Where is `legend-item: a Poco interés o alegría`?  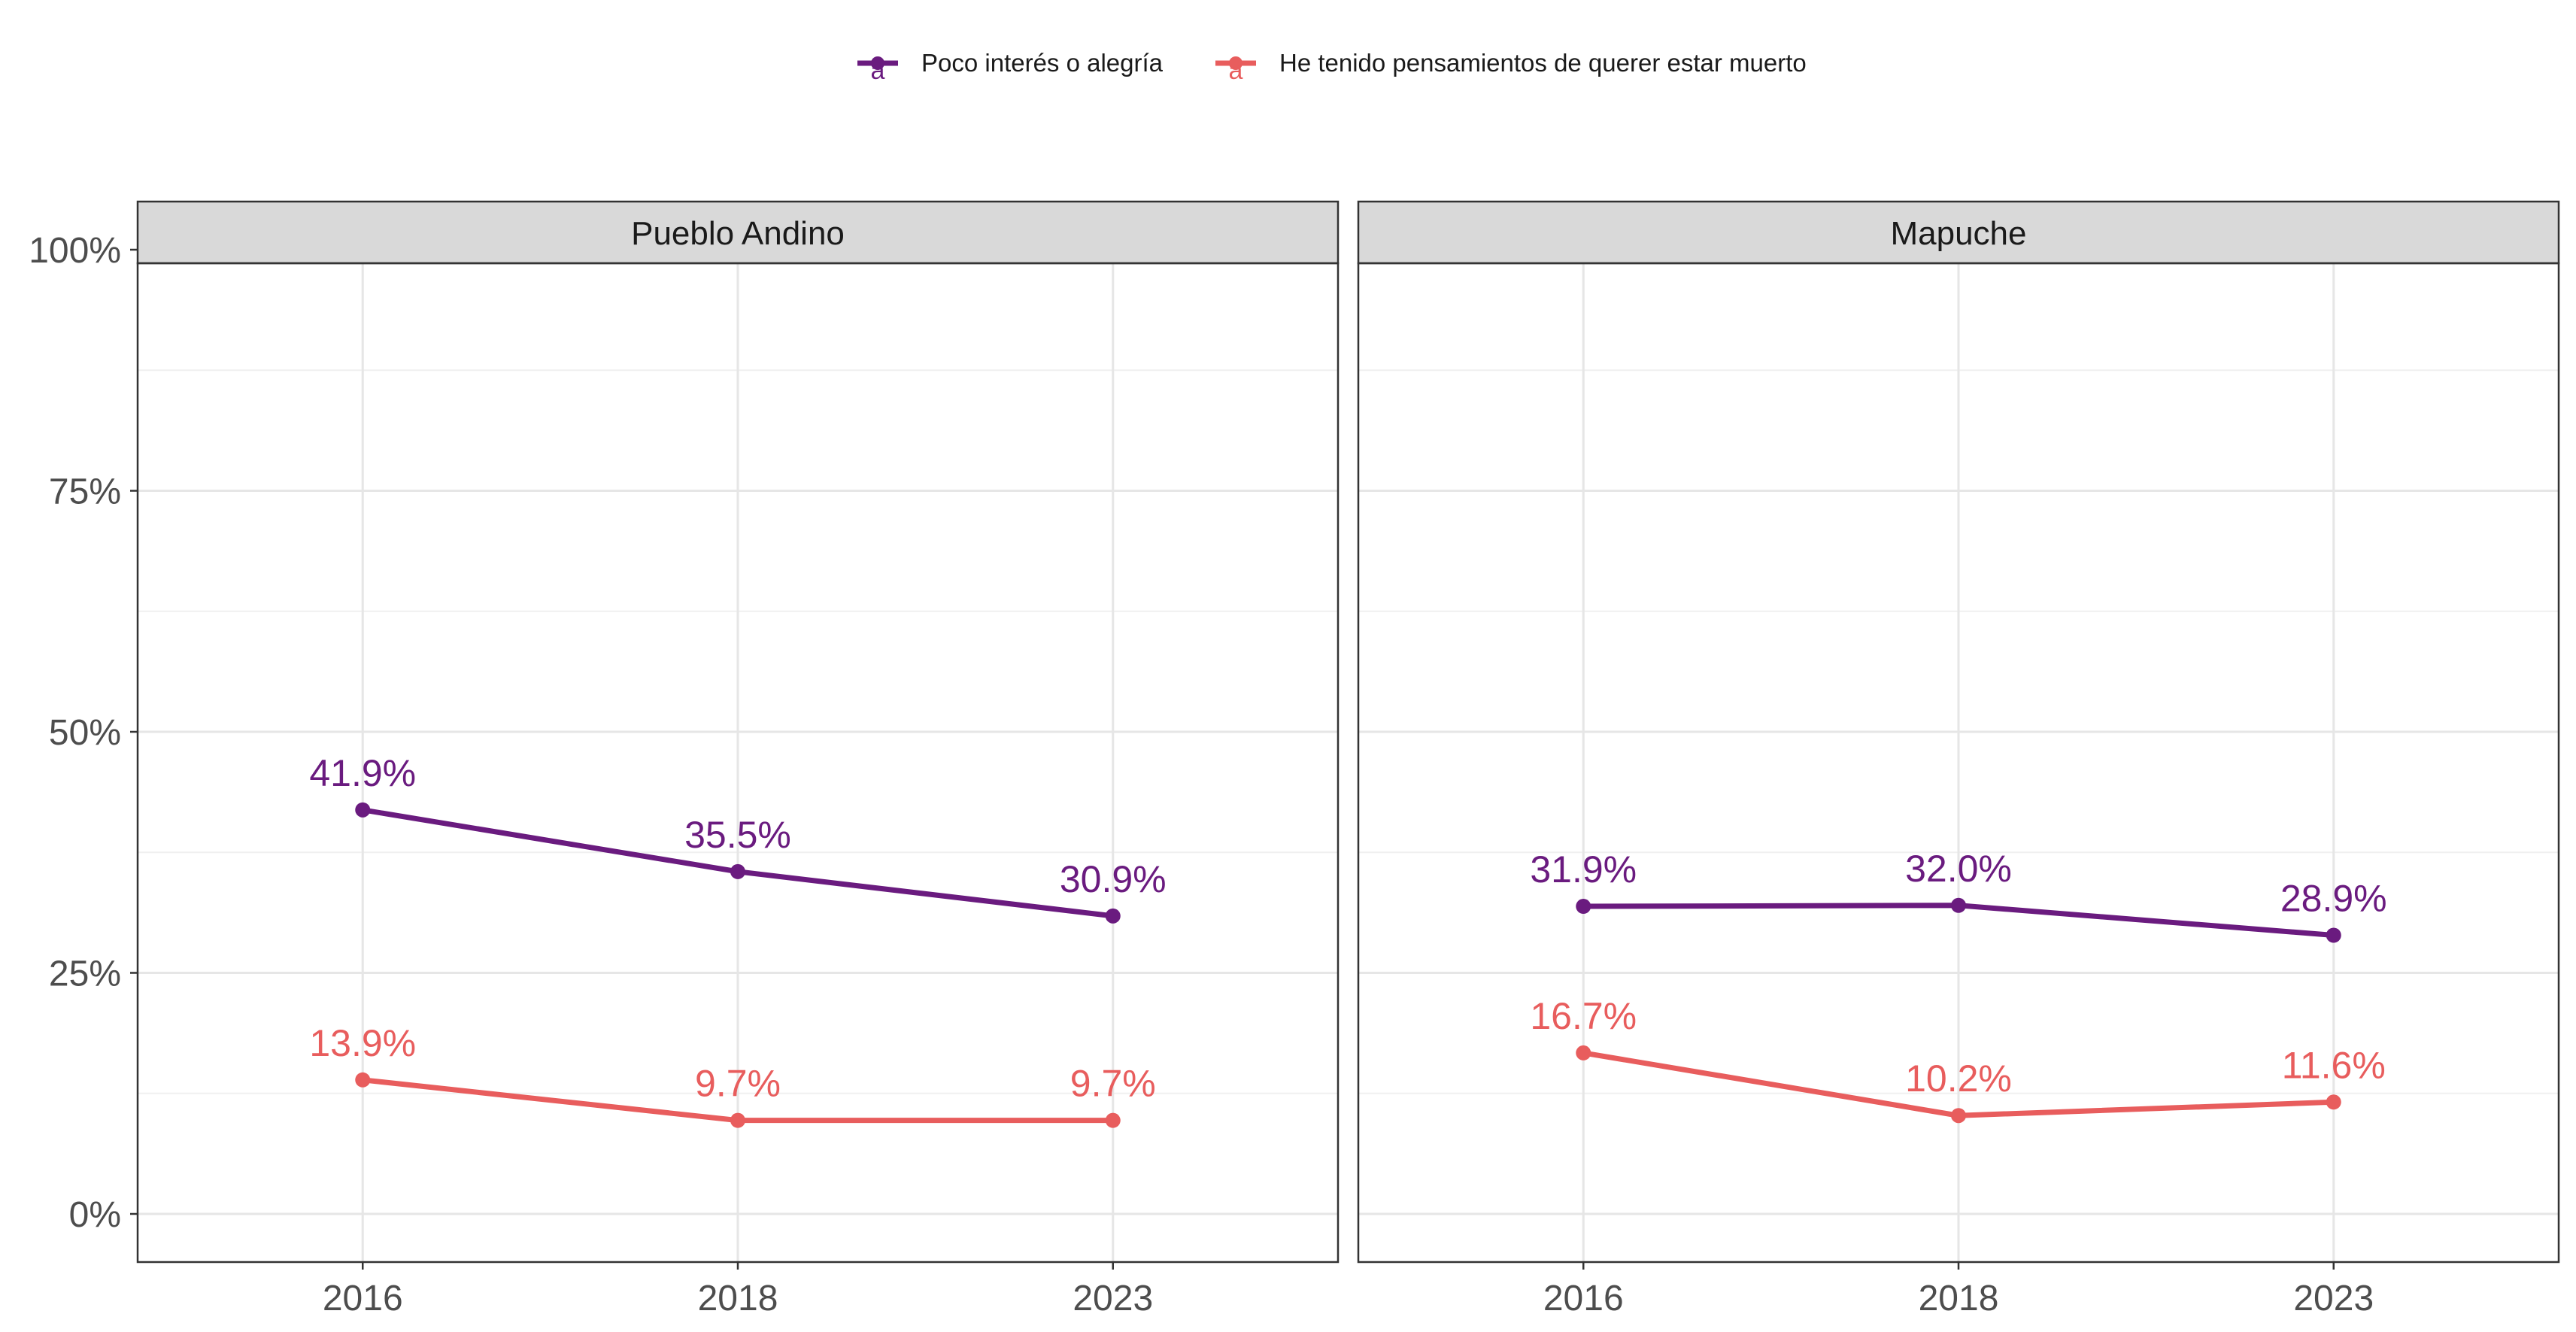 legend-item: a Poco interés o alegría is located at coordinates (1010, 67).